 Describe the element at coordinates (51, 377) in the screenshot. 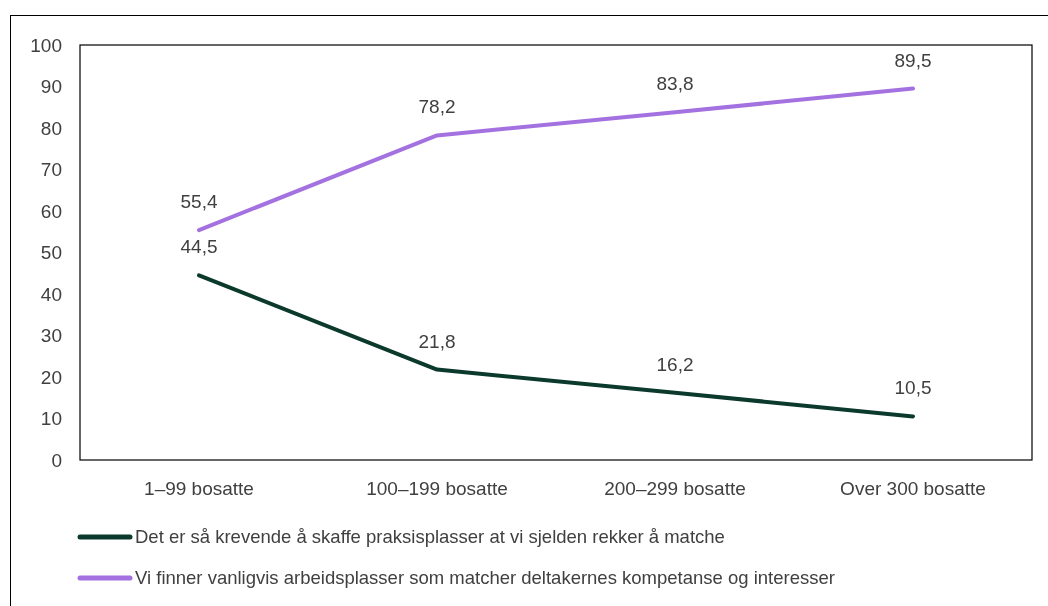

I see `y-tick-label: 20` at that location.